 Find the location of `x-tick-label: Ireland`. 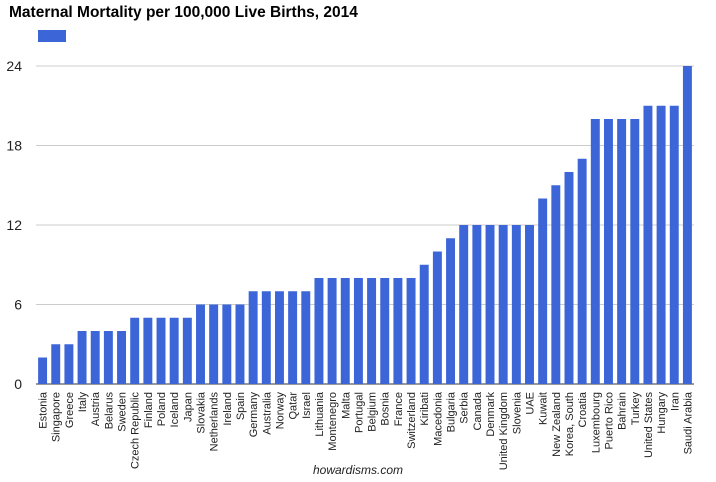

x-tick-label: Ireland is located at coordinates (228, 409).